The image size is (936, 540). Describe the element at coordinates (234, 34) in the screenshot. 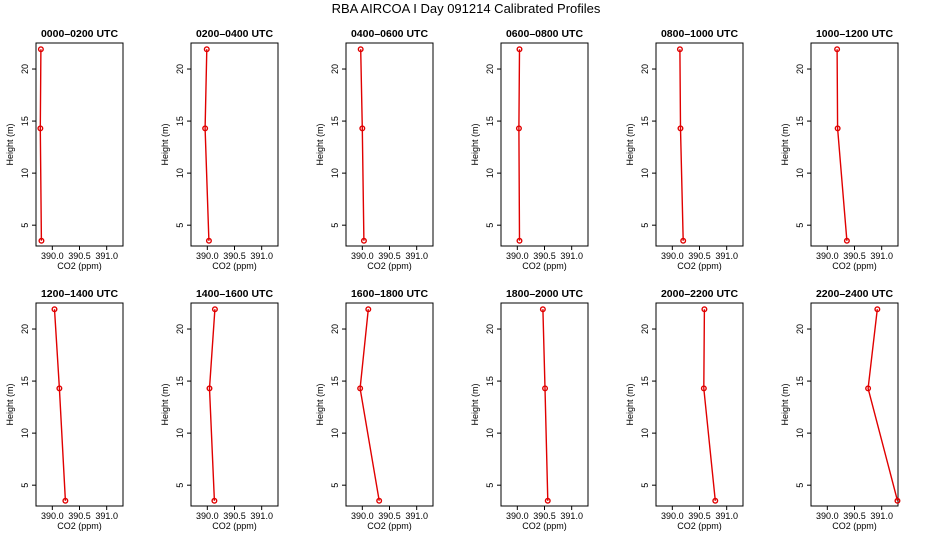

I see `panel-title: 0200–0400 UTC` at that location.